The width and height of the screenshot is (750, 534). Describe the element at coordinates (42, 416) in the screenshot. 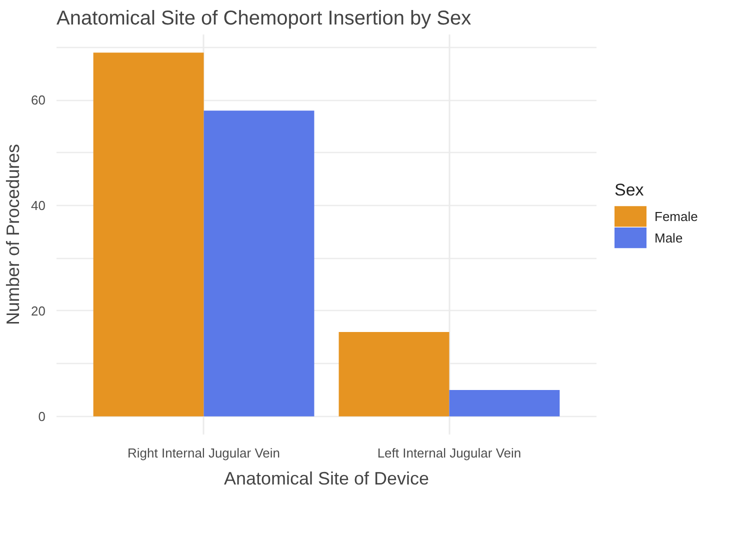

I see `y-tick-label: 0` at that location.